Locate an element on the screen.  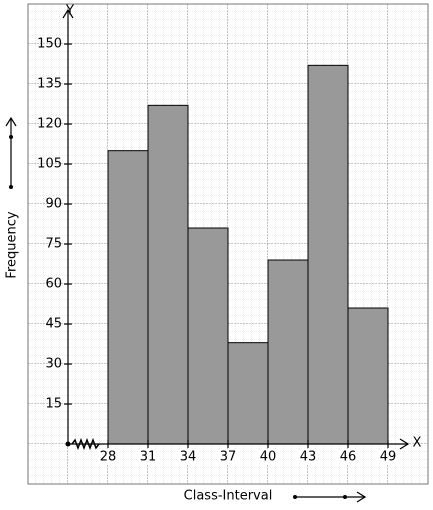
x-tick-label: 40 is located at coordinates (268, 457).